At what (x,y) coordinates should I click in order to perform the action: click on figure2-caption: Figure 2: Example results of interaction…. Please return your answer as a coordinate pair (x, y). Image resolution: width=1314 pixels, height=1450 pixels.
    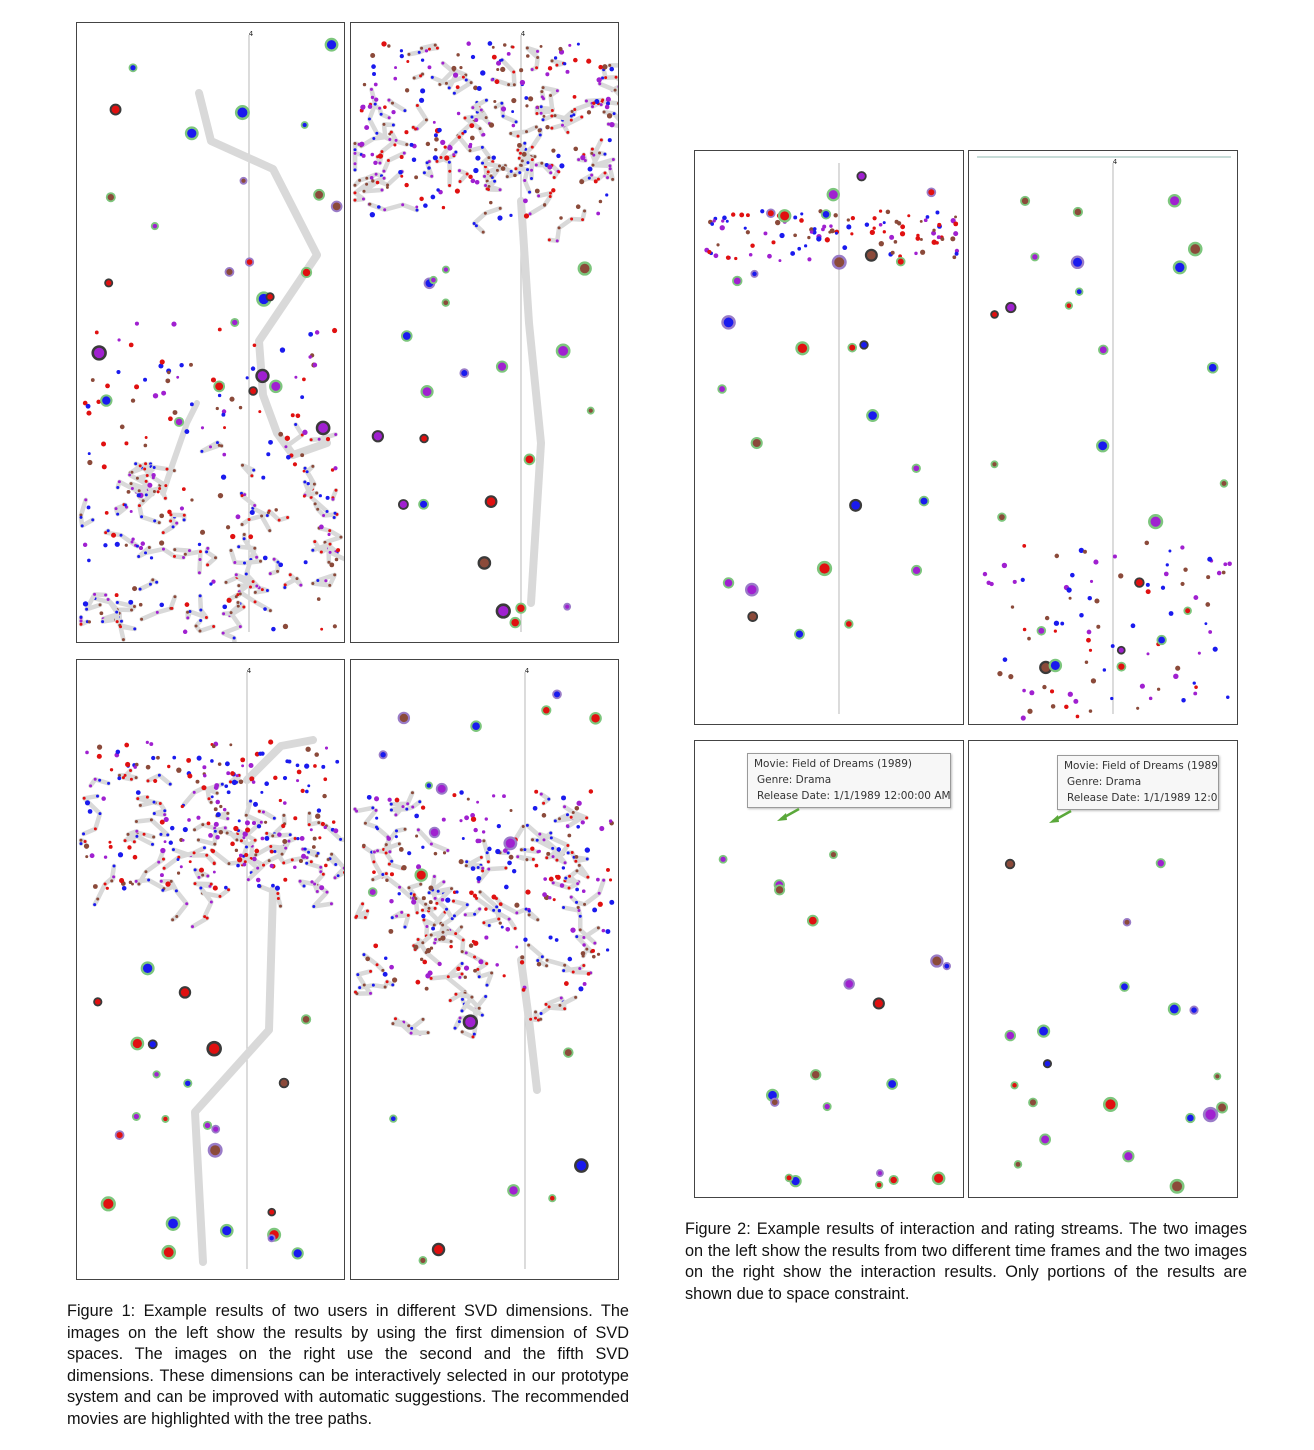
    Looking at the image, I should click on (966, 1261).